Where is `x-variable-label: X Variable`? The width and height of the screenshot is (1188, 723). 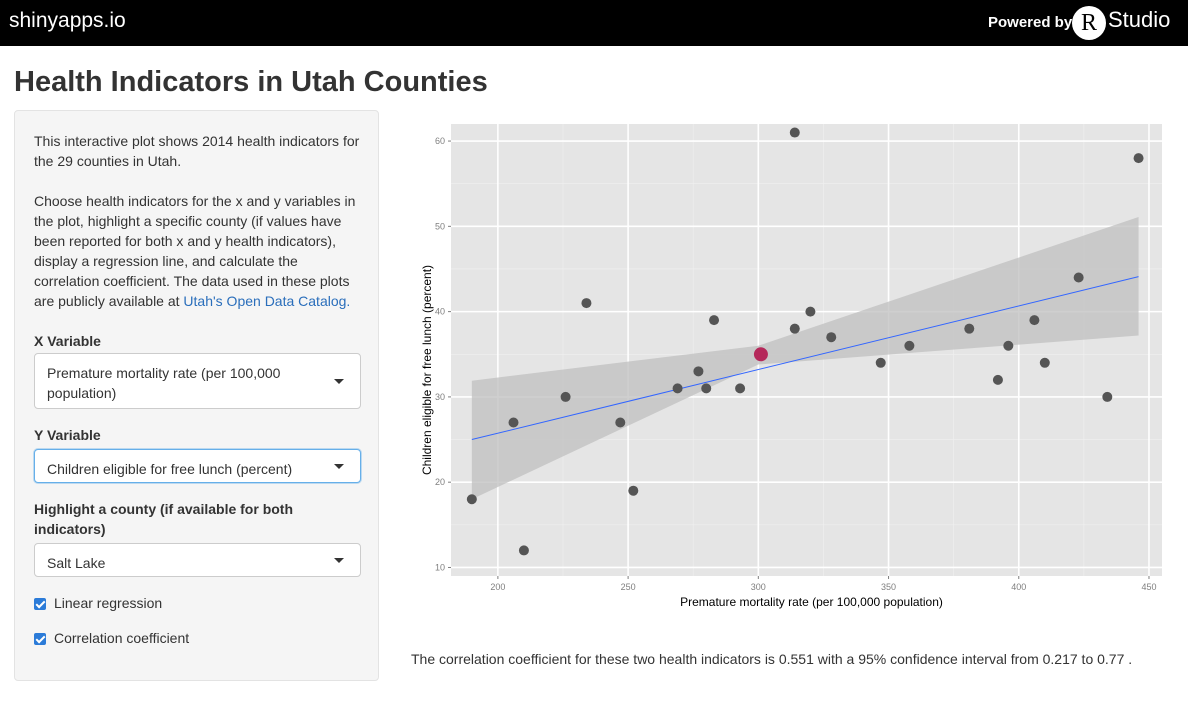 x-variable-label: X Variable is located at coordinates (67, 341).